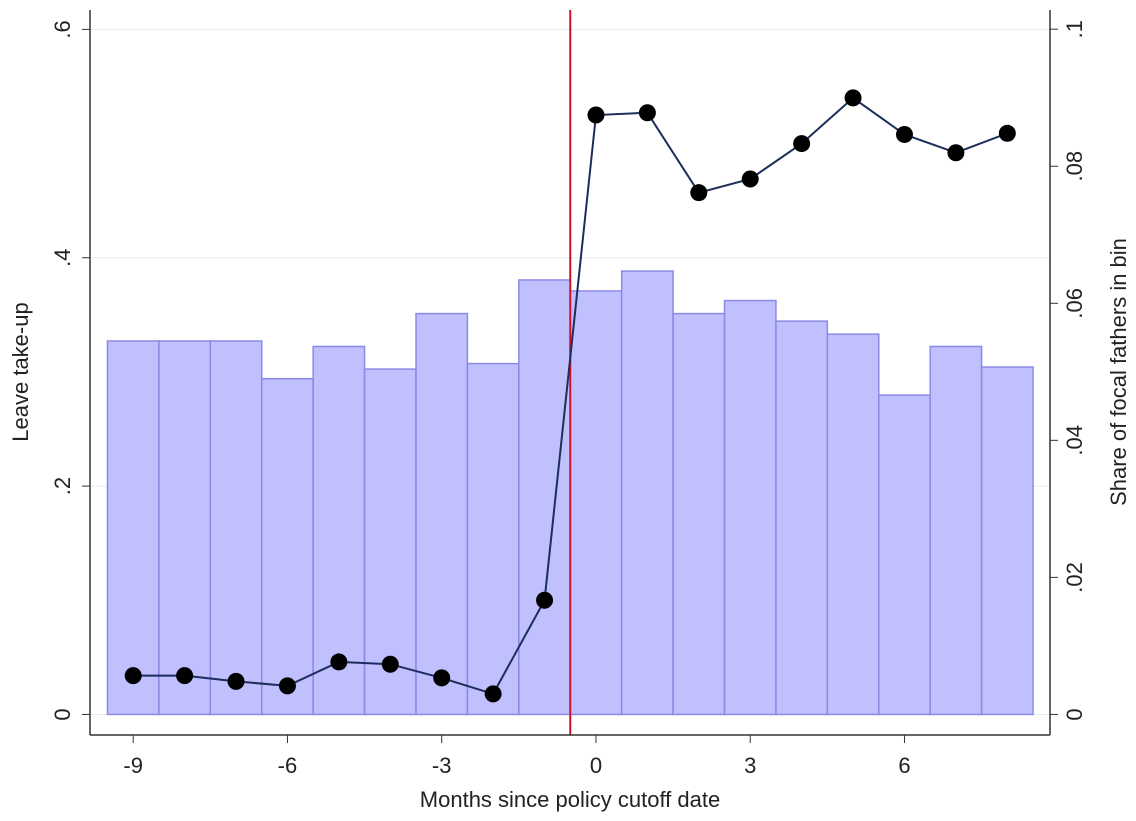  Describe the element at coordinates (62, 258) in the screenshot. I see `y-tick-label: .4` at that location.